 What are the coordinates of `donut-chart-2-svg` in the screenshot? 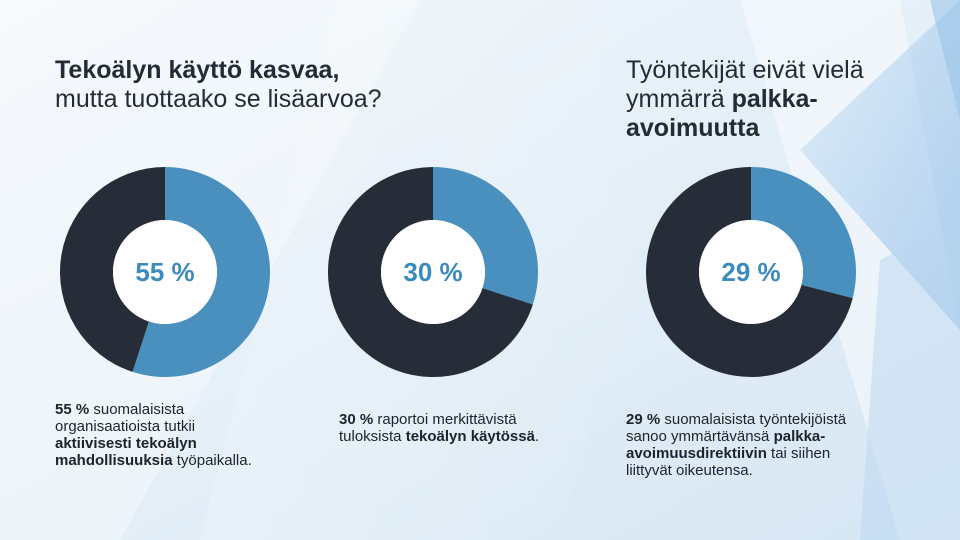 It's located at (433, 272).